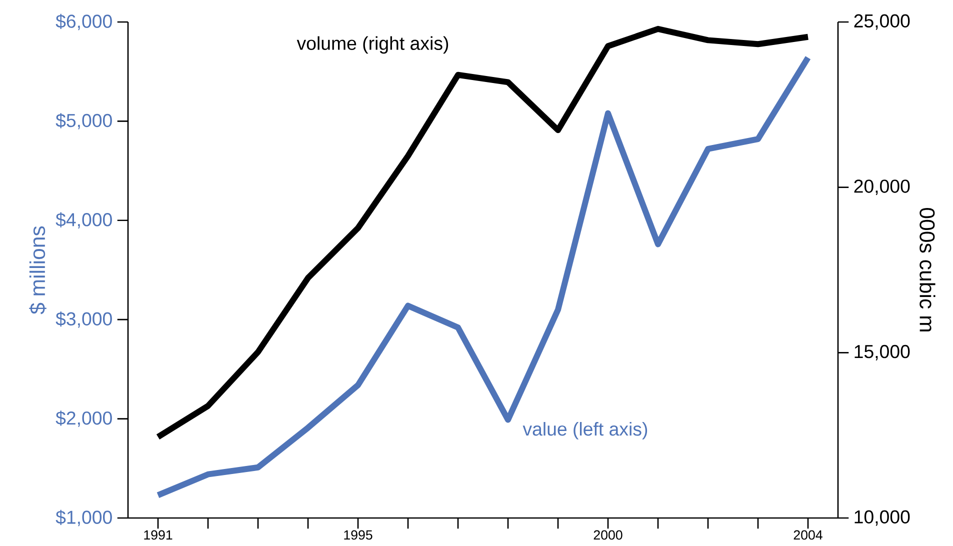 Image resolution: width=953 pixels, height=546 pixels. Describe the element at coordinates (84, 518) in the screenshot. I see `y-tick-label: $1,000` at that location.